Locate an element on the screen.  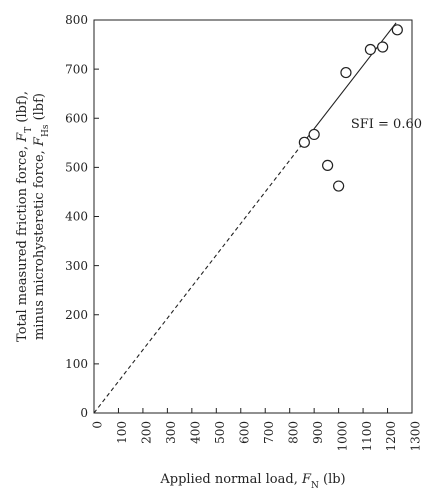
y-axis-title-line2: minus microhysteretic force, FHs (lbf) is located at coordinates (41, 216).